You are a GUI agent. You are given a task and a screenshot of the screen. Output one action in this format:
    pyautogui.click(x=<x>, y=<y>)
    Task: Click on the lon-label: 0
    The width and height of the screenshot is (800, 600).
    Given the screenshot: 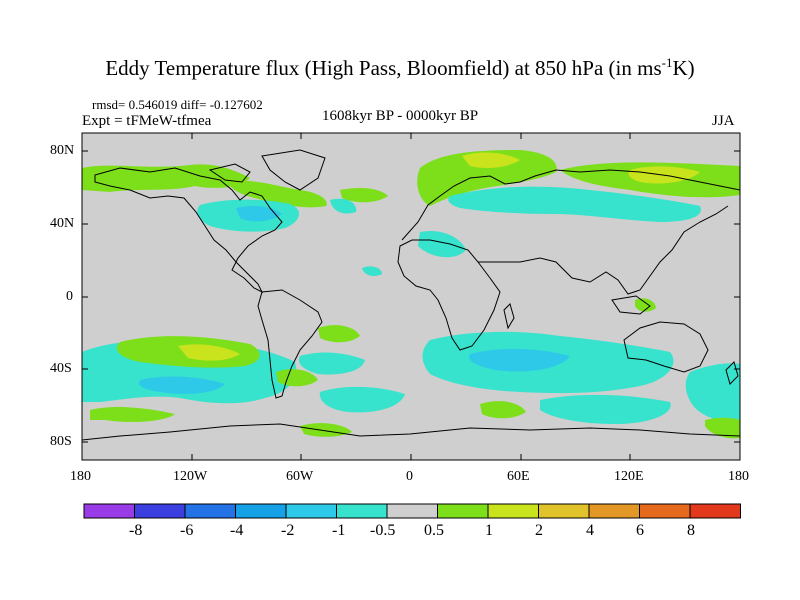 What is the action you would take?
    pyautogui.click(x=409, y=476)
    